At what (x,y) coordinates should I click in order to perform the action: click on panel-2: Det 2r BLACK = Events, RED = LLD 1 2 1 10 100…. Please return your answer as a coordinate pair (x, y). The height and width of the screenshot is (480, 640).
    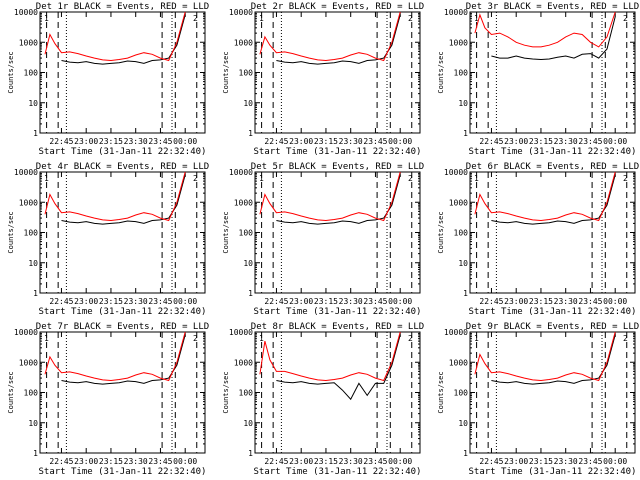
    Looking at the image, I should click on (323, 79).